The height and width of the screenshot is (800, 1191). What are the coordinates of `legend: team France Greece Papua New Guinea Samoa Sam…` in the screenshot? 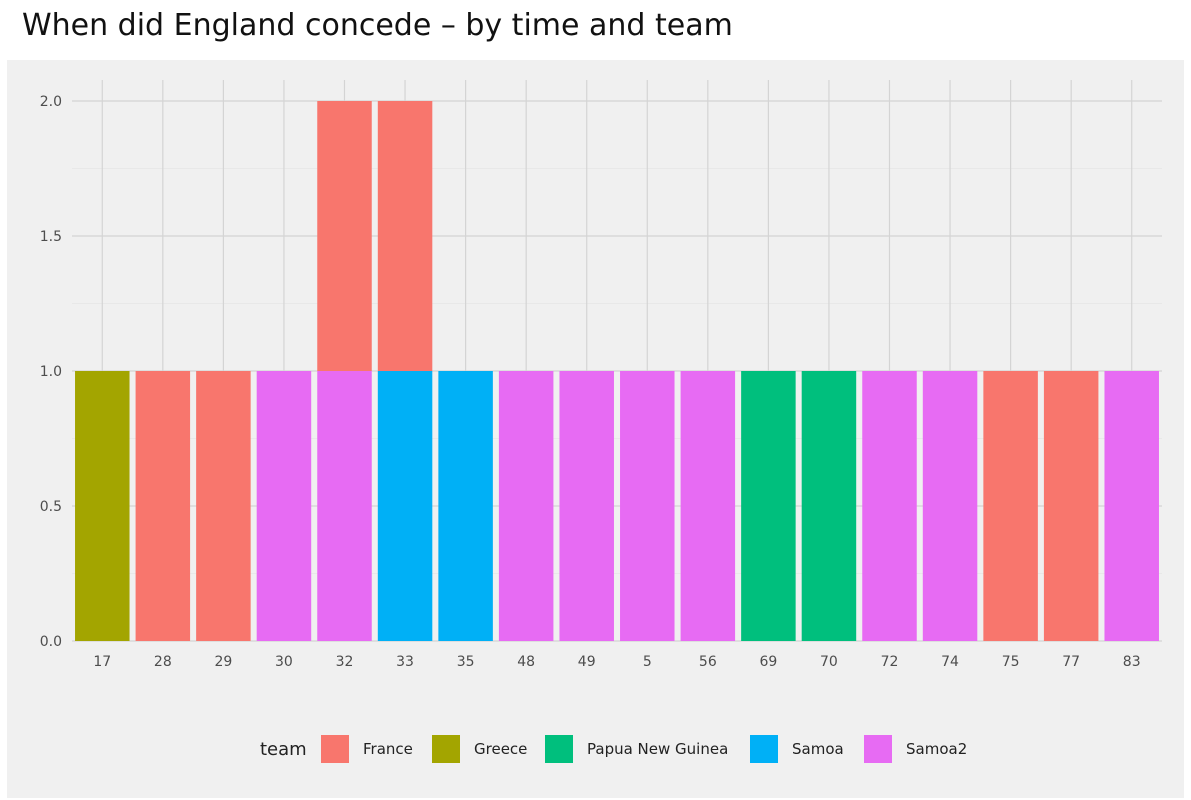 It's located at (613, 749).